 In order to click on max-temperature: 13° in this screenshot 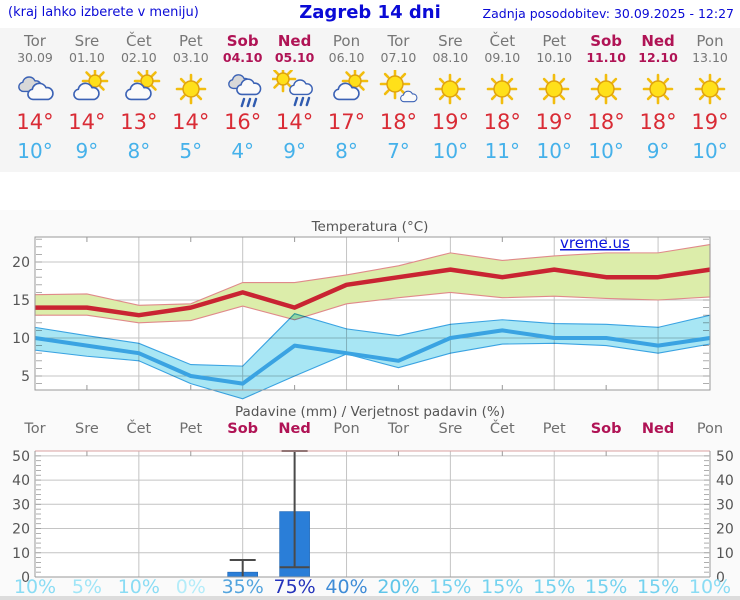, I will do `click(139, 122)`.